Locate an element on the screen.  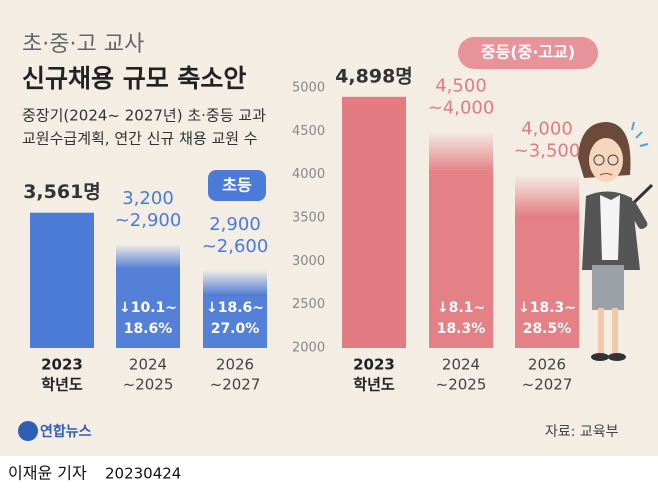
value-label: 4,500 is located at coordinates (461, 85).